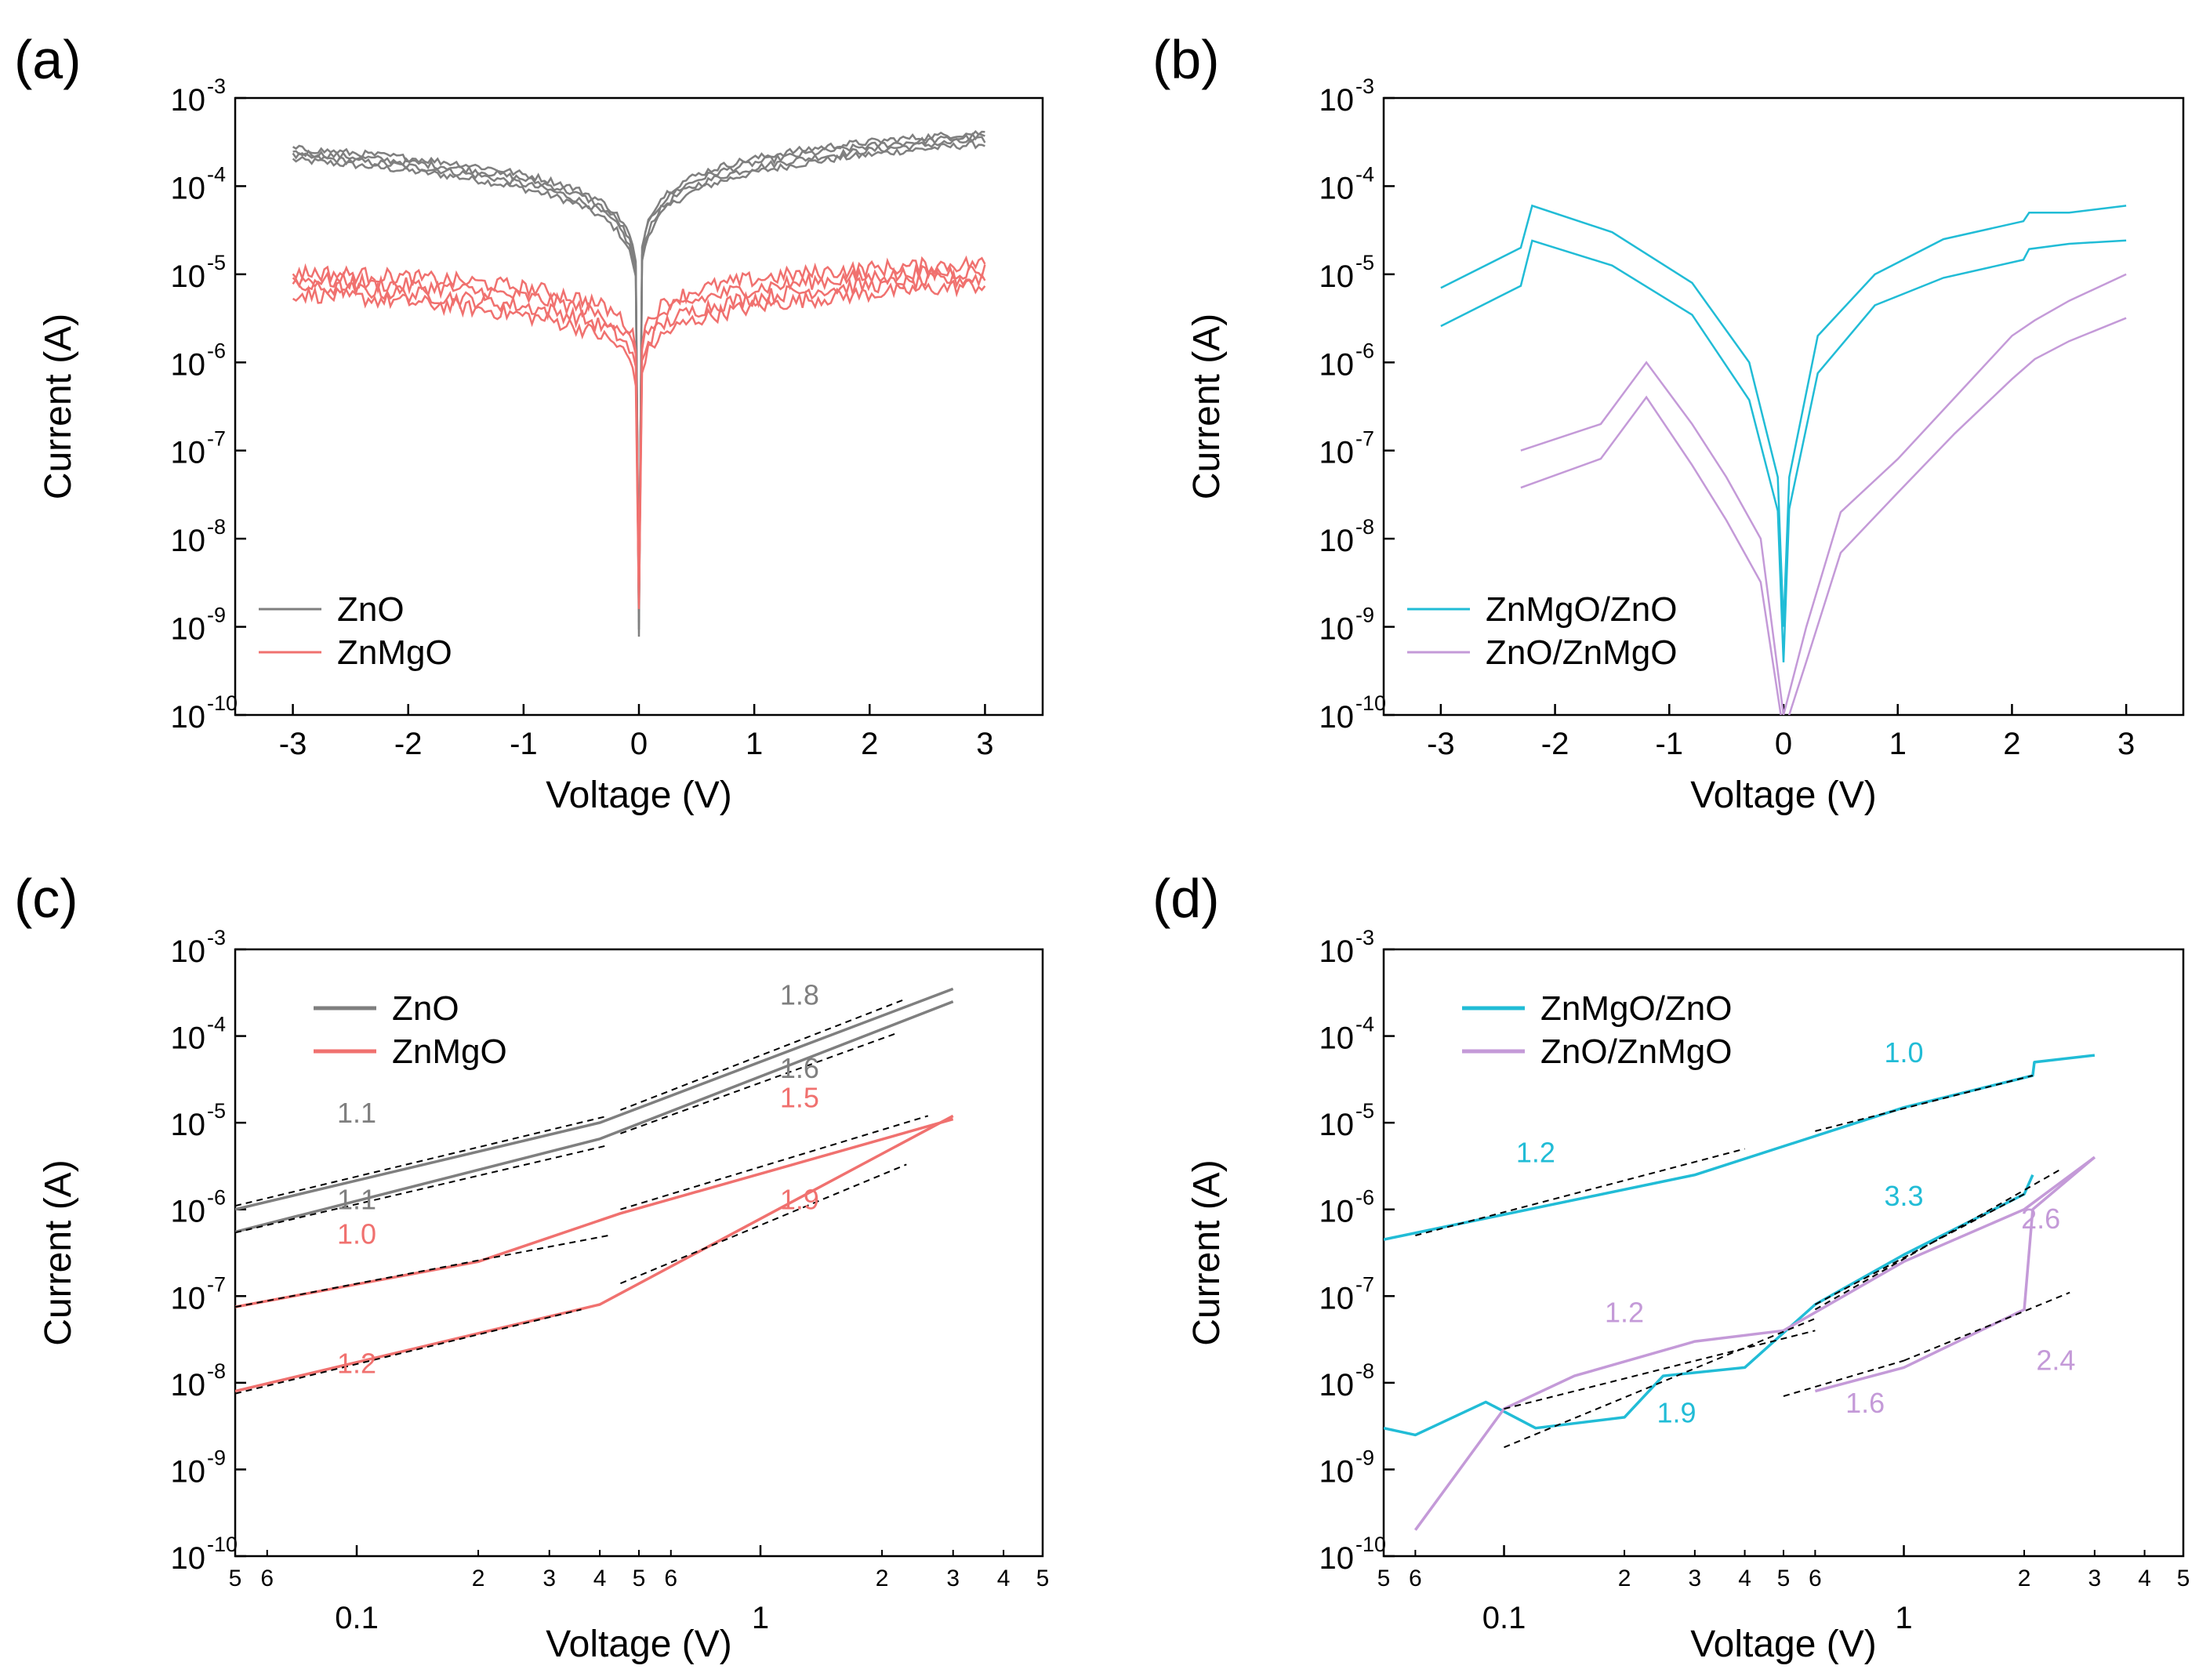 The height and width of the screenshot is (1680, 2199). Describe the element at coordinates (1904, 1196) in the screenshot. I see `slope-label: 3.3` at that location.